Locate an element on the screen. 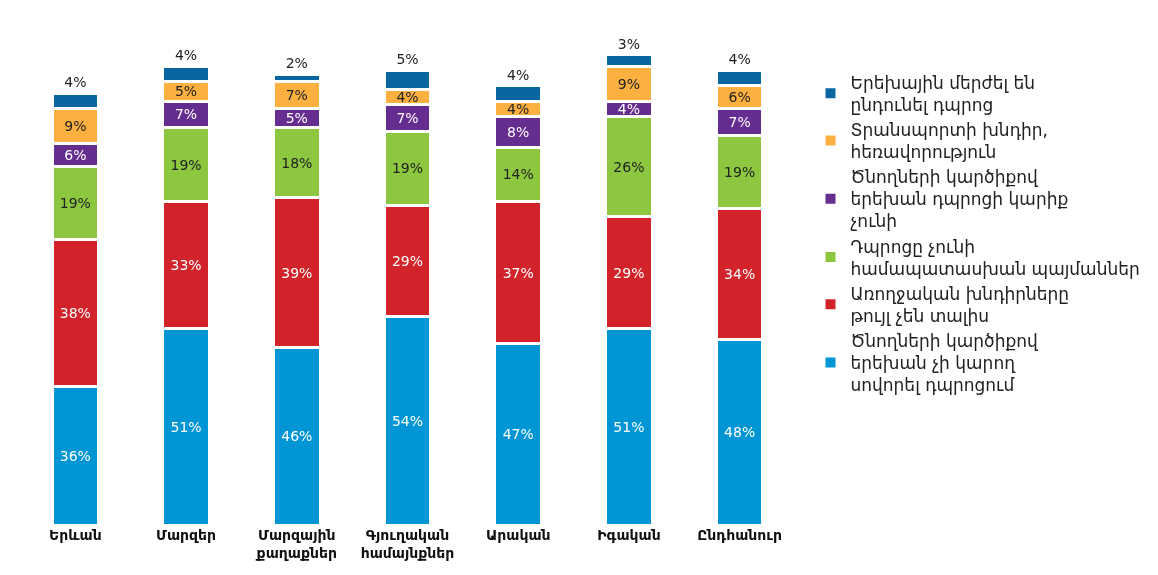 This screenshot has height=575, width=1158. legend-label: Դպրոցը չունի համապատասխան պայմաններ is located at coordinates (995, 257).